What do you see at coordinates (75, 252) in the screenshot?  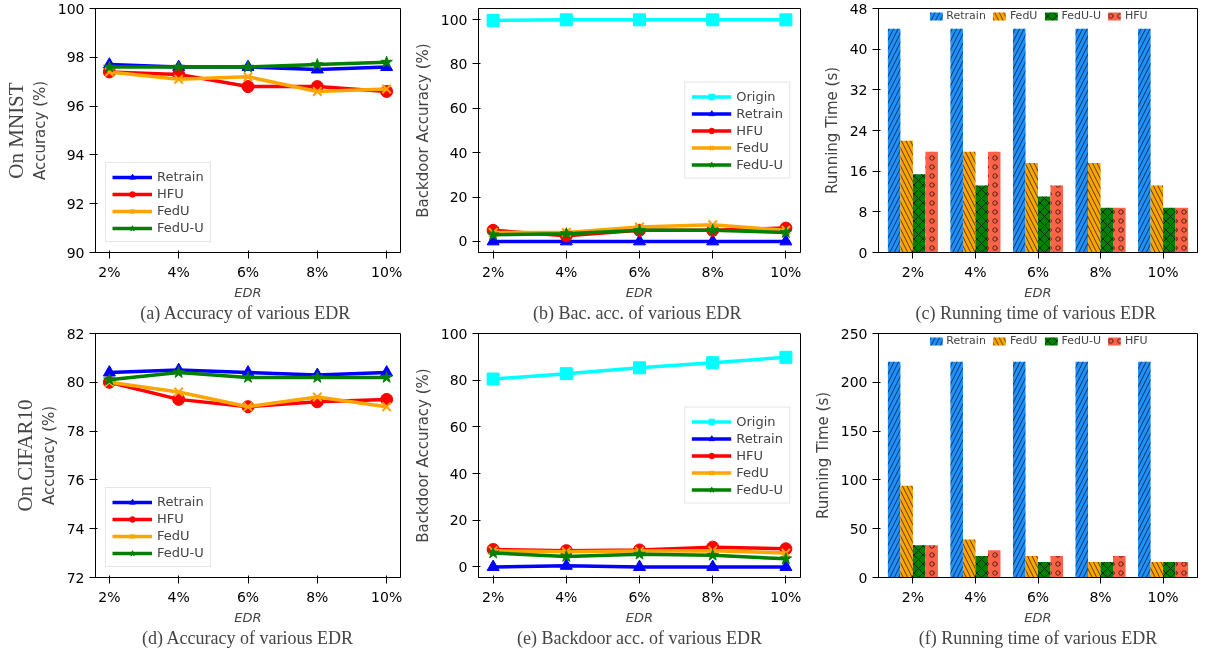 I see `y-tick-label: 90` at bounding box center [75, 252].